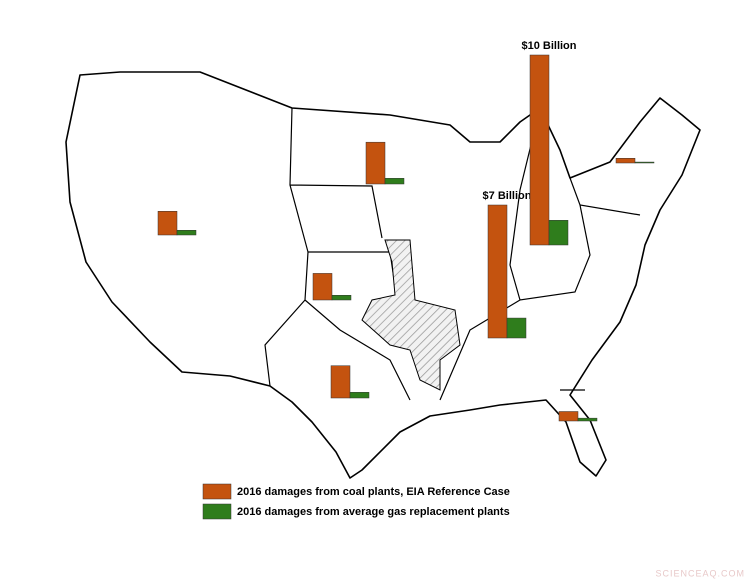 This screenshot has height=583, width=754. I want to click on watermark: SCIENCEAQ.COM, so click(700, 573).